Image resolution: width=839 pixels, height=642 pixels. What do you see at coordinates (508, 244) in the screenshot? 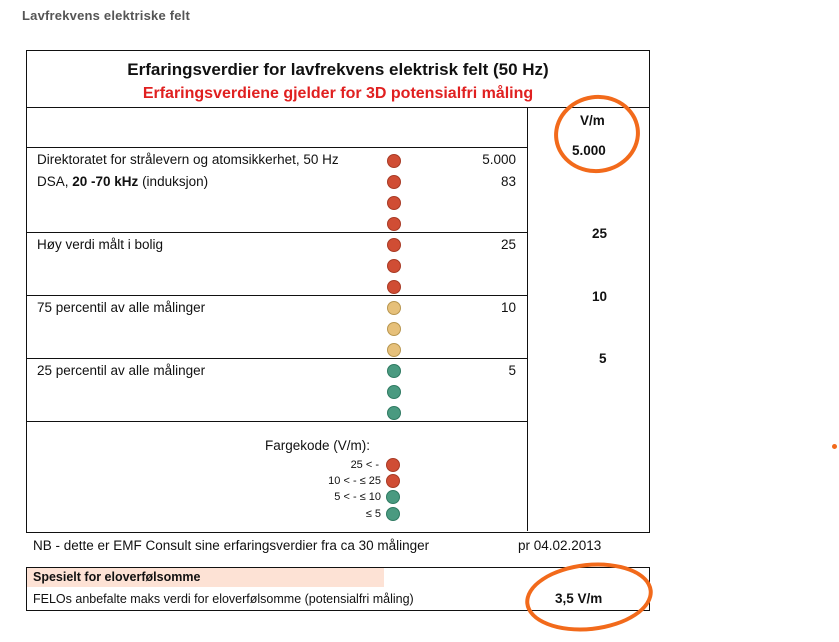
I see `row-value: 25` at bounding box center [508, 244].